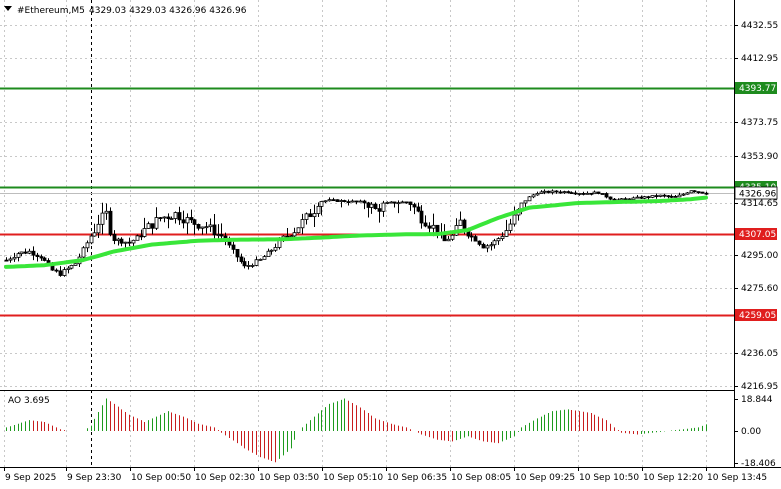 Image resolution: width=781 pixels, height=489 pixels. I want to click on price-tick-label: 4373.75, so click(759, 123).